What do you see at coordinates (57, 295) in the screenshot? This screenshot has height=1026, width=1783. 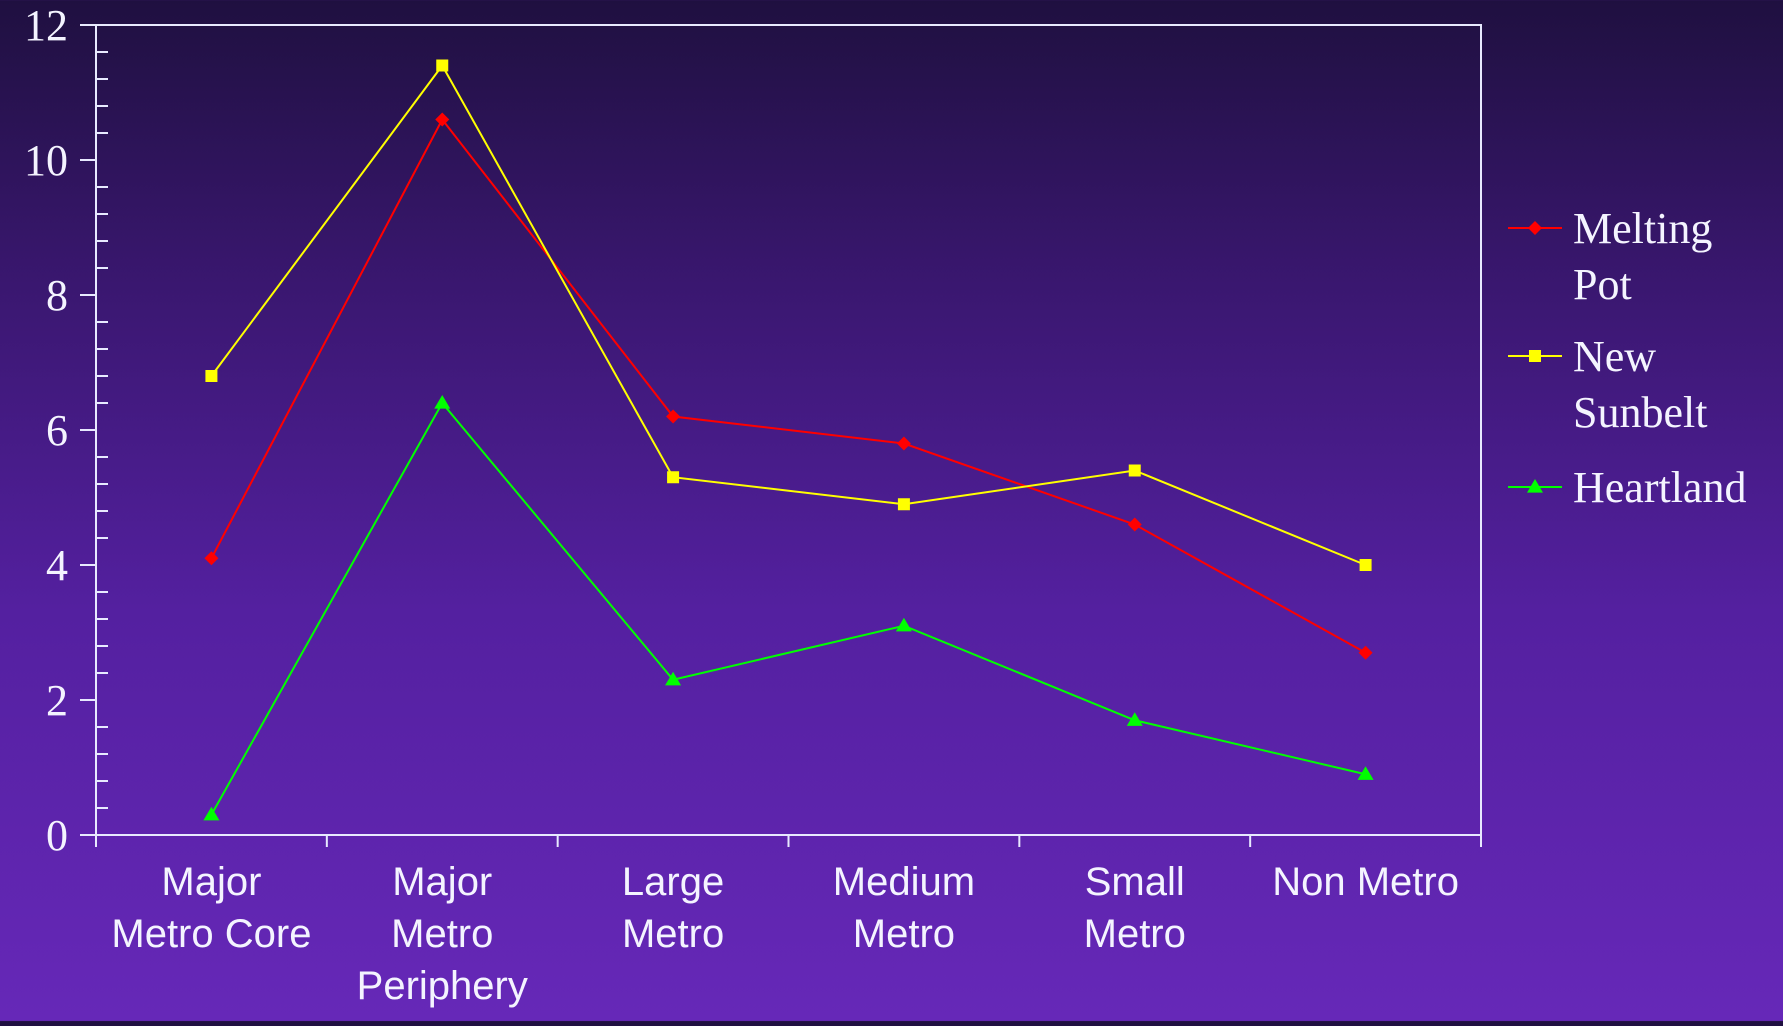 I see `y-tick-label: 8` at bounding box center [57, 295].